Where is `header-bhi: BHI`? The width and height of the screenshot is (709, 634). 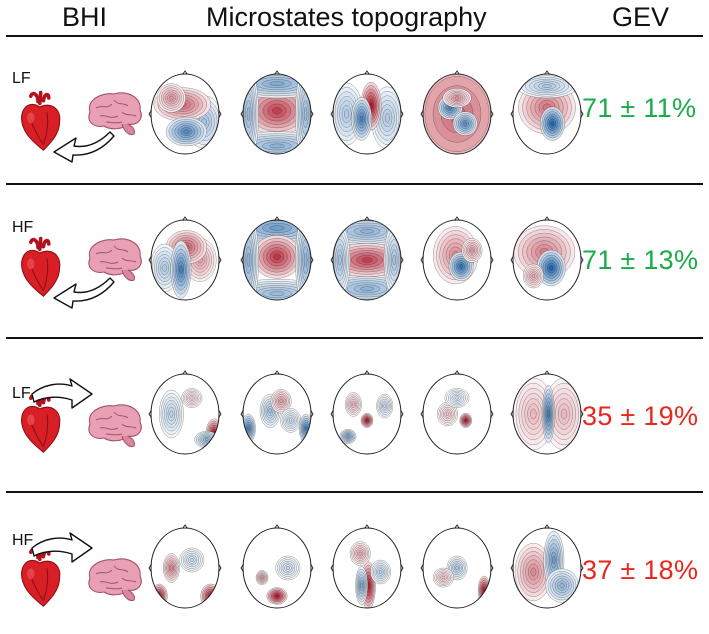 header-bhi: BHI is located at coordinates (85, 17).